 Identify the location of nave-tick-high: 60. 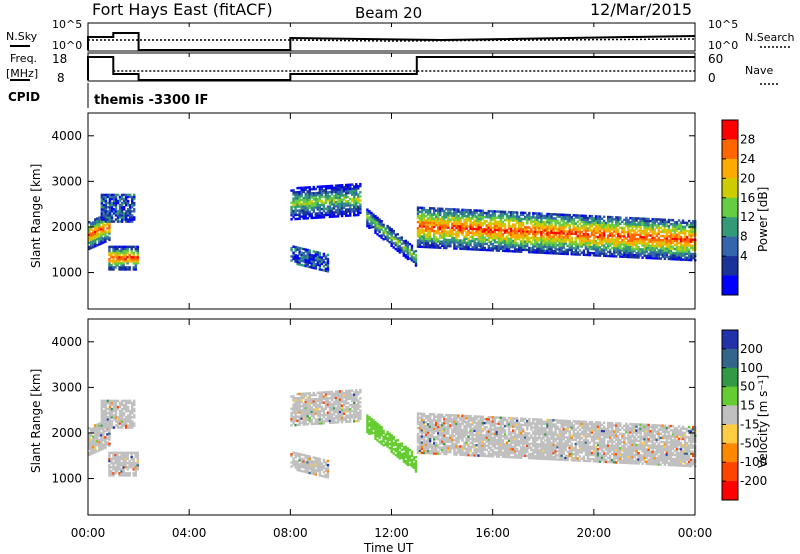
(715, 59).